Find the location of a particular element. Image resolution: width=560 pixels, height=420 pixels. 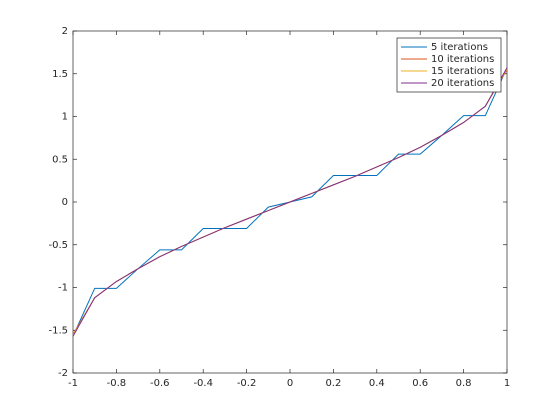

legend-label: 20 iterations is located at coordinates (462, 83).